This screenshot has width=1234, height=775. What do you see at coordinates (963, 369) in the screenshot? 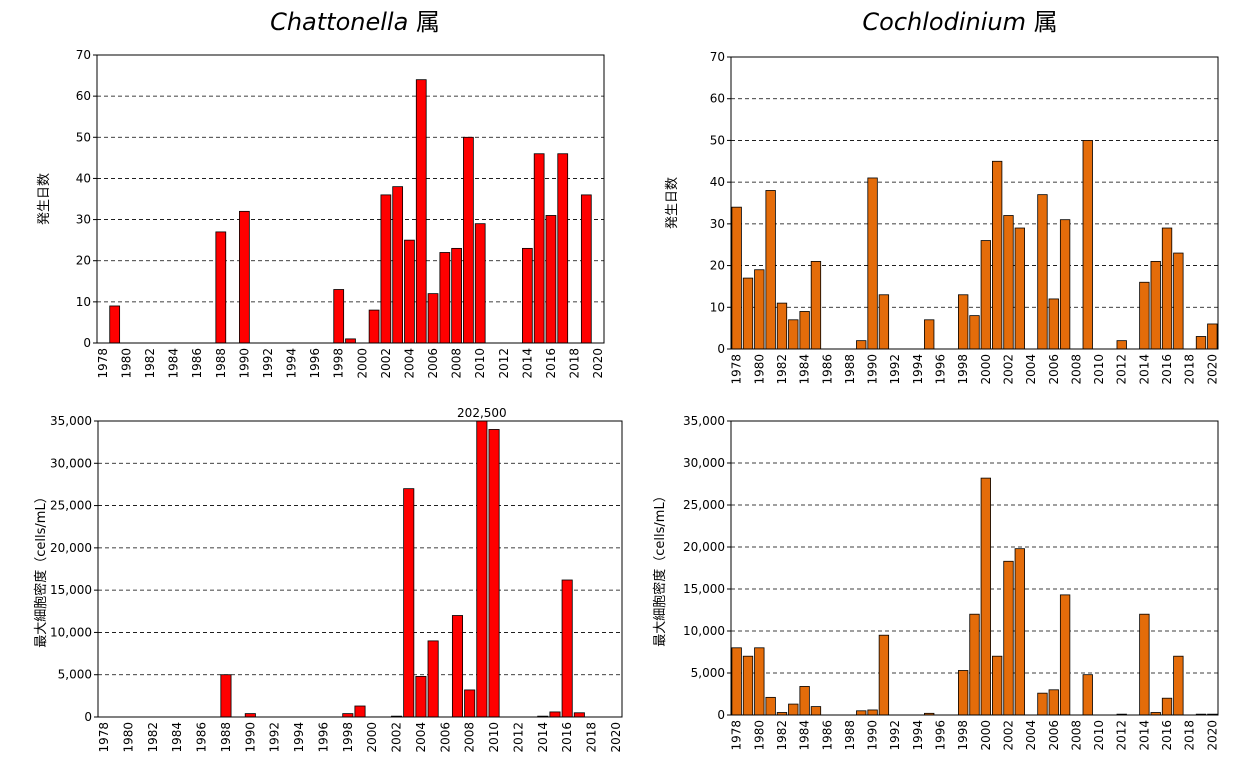
I see `x-tick-label: 1998` at bounding box center [963, 369].